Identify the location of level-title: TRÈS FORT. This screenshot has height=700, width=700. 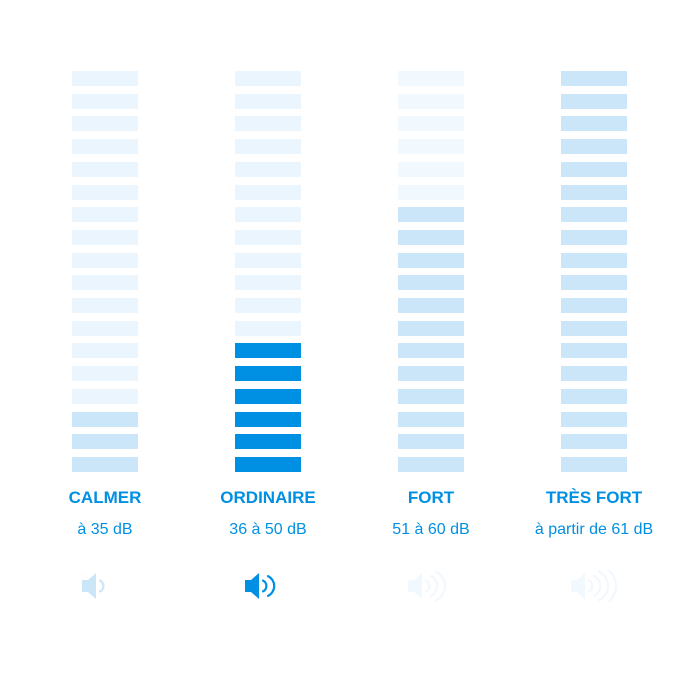
(594, 497).